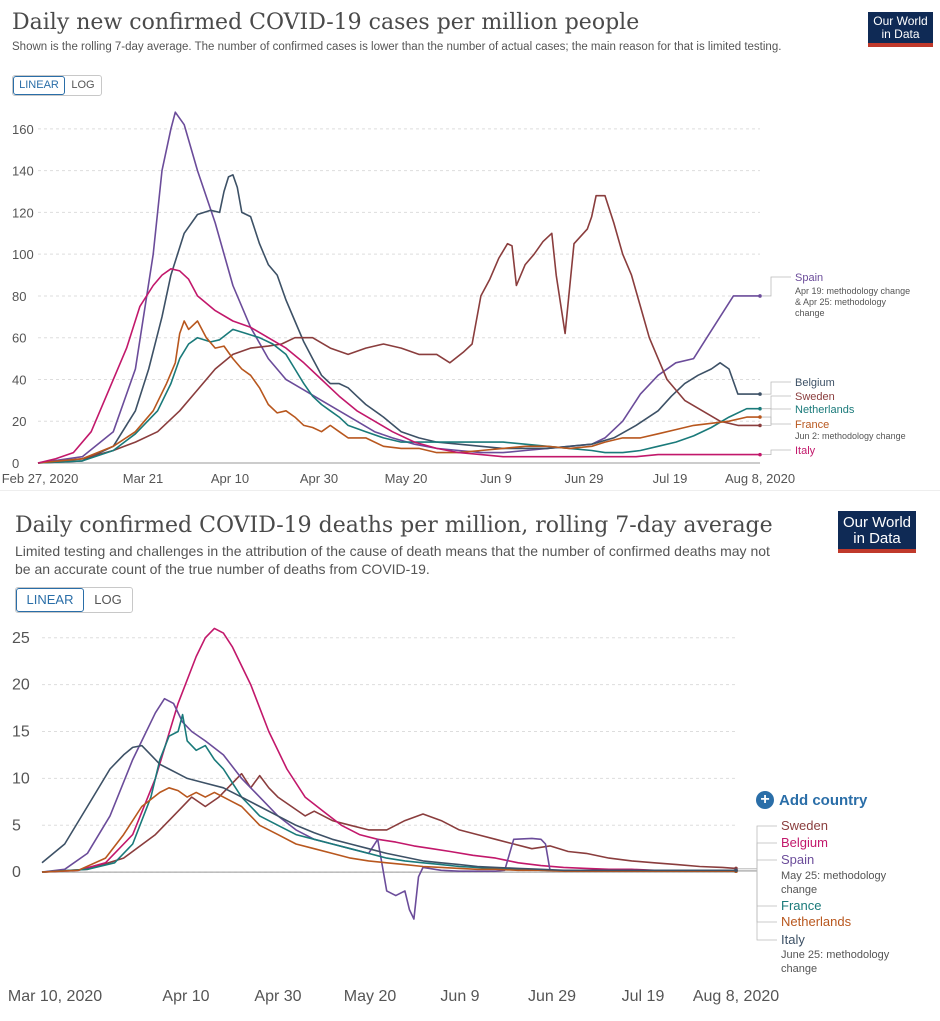 Image resolution: width=940 pixels, height=1021 pixels. Describe the element at coordinates (643, 996) in the screenshot. I see `deaths-x-tick-label: Jul 19` at that location.